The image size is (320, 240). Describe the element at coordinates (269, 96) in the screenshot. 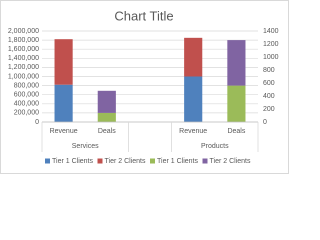

I see `y2-tick-label: 400` at that location.